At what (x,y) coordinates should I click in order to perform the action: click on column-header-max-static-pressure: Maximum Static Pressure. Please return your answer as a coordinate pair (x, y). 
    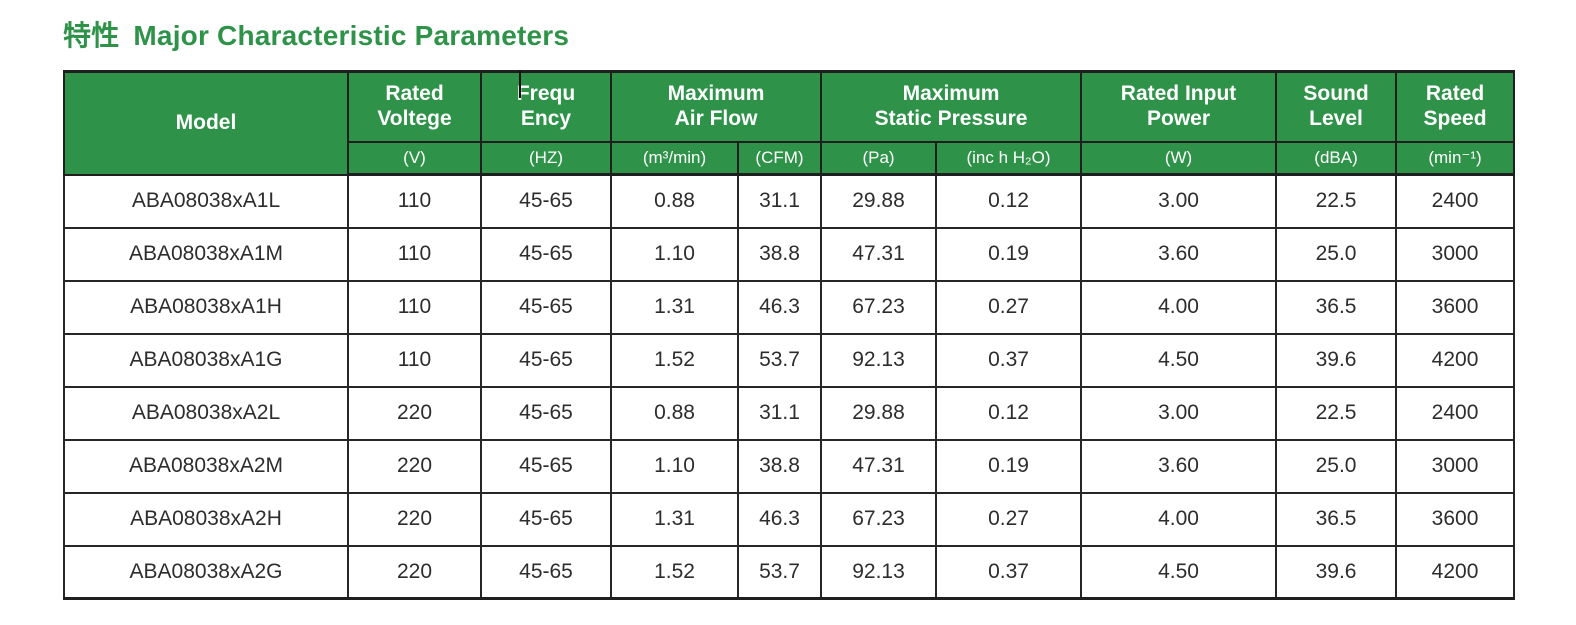
    Looking at the image, I should click on (951, 106).